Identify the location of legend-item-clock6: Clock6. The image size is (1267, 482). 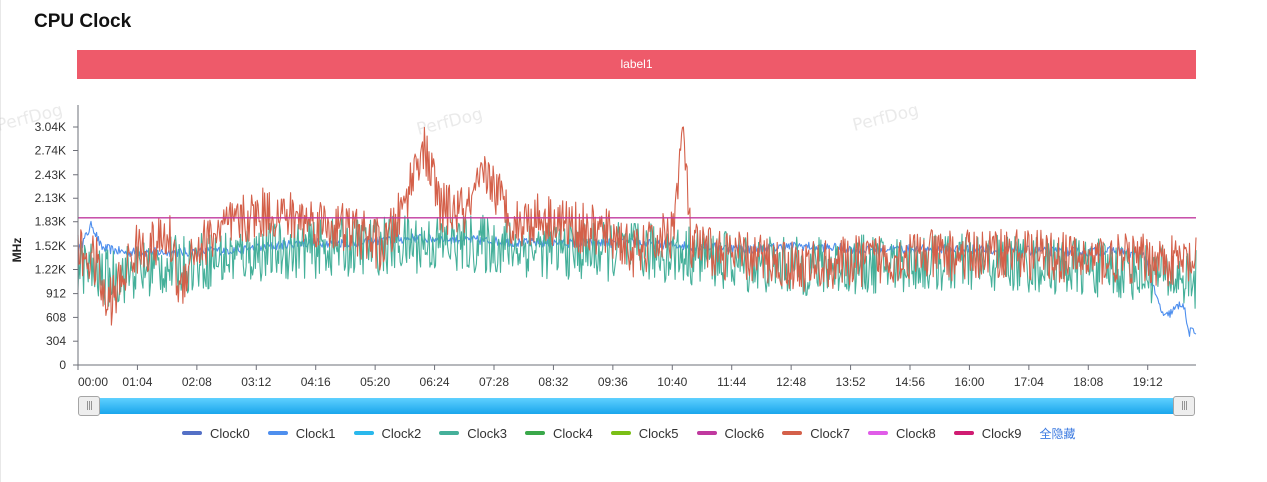
(730, 433).